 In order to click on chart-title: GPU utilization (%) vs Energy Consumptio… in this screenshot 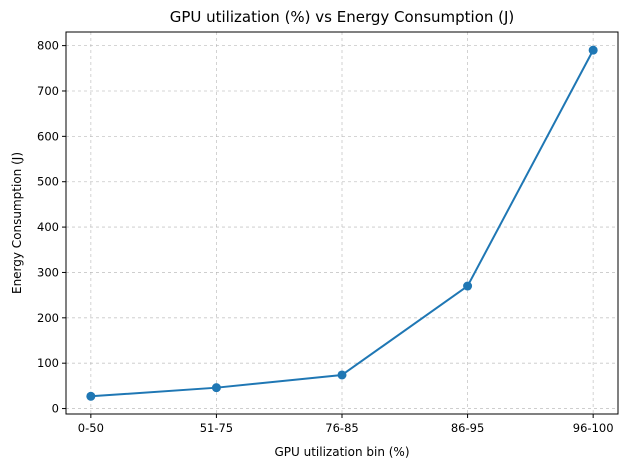, I will do `click(342, 17)`.